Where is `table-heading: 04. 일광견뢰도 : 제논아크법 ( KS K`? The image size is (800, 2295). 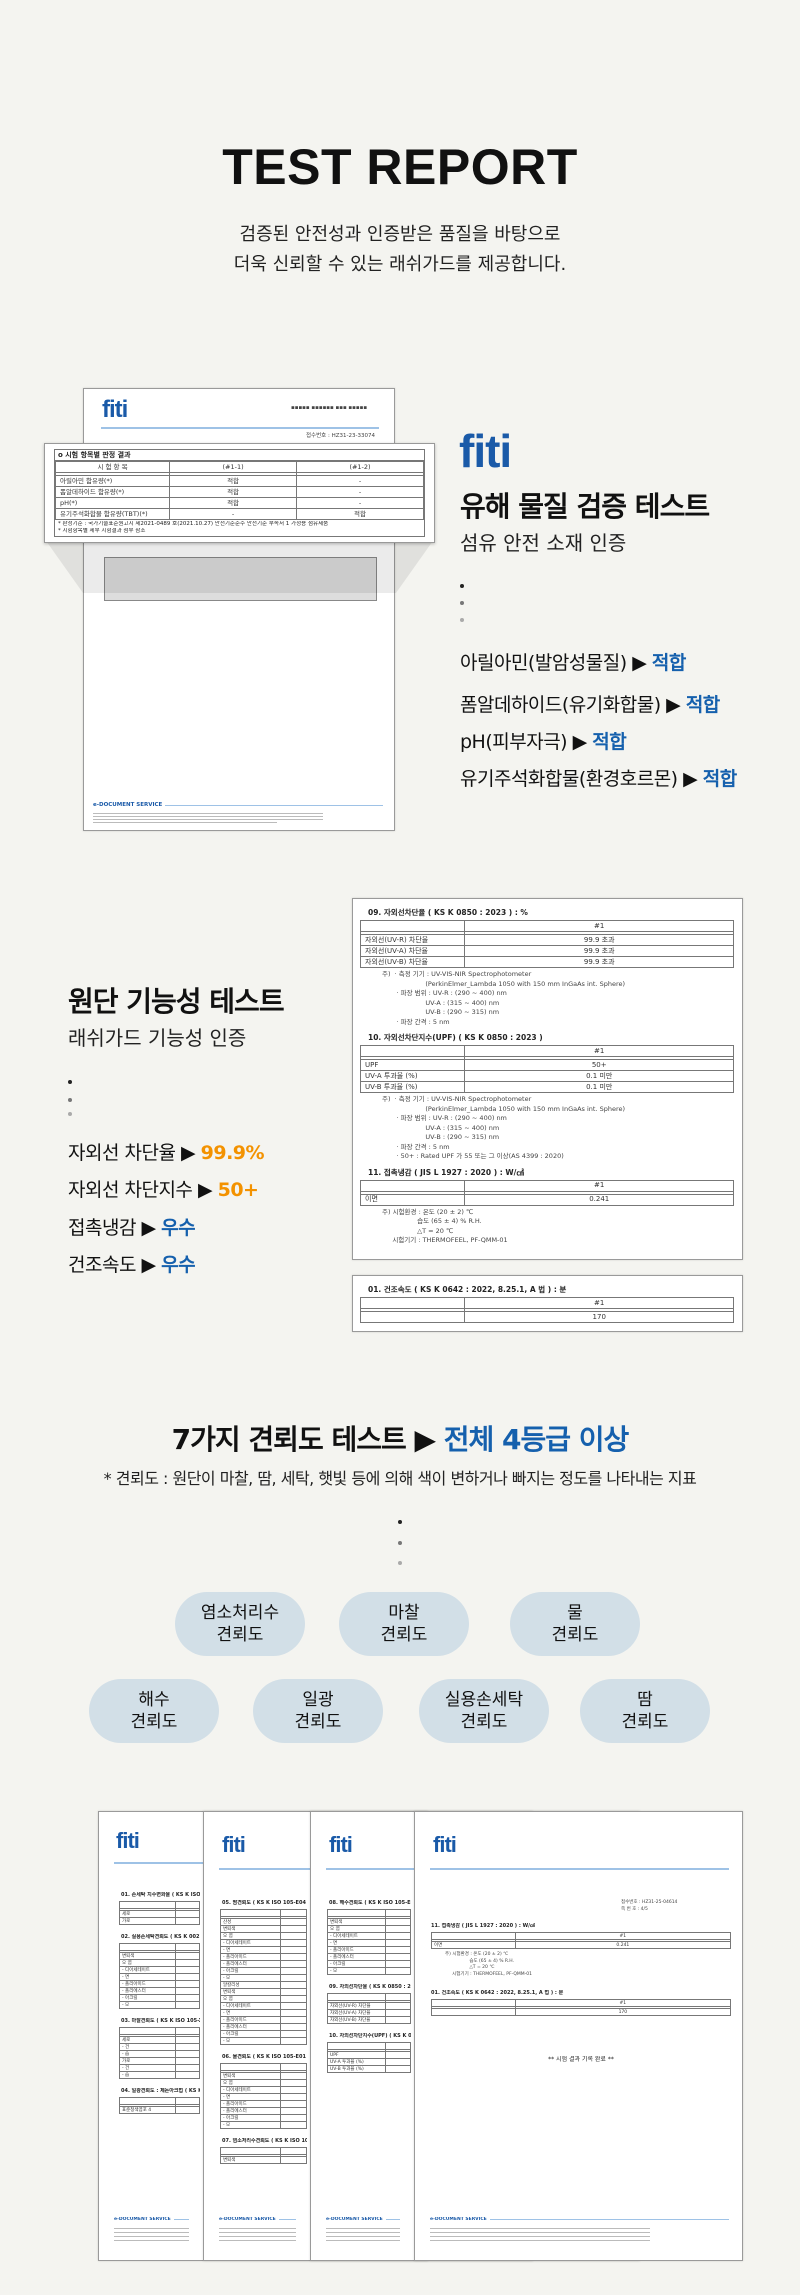 table-heading: 04. 일광견뢰도 : 제논아크법 ( KS K is located at coordinates (160, 2091).